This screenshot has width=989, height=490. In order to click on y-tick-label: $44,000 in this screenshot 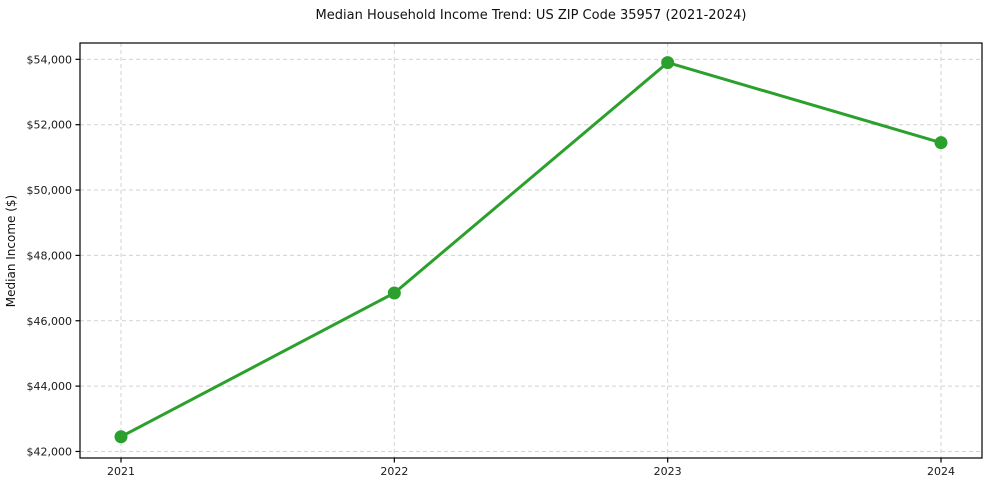, I will do `click(50, 386)`.